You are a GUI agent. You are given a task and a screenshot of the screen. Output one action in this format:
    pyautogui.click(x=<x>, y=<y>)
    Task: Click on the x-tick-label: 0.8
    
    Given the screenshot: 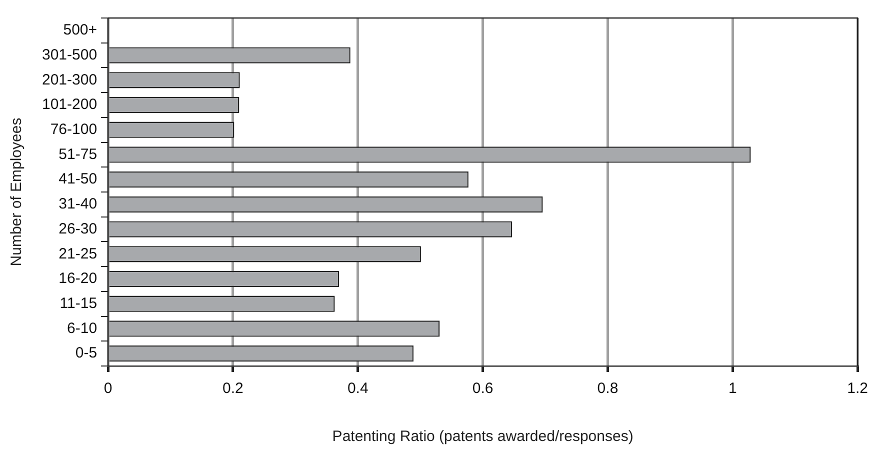 What is the action you would take?
    pyautogui.click(x=607, y=389)
    